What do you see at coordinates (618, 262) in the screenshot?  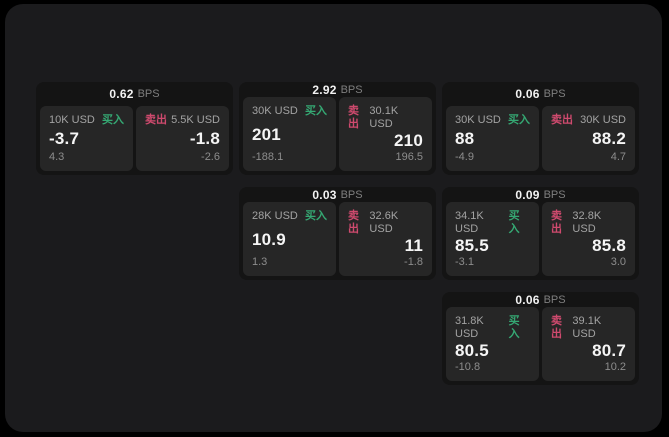 I see `sell-sub-value: 3.0` at bounding box center [618, 262].